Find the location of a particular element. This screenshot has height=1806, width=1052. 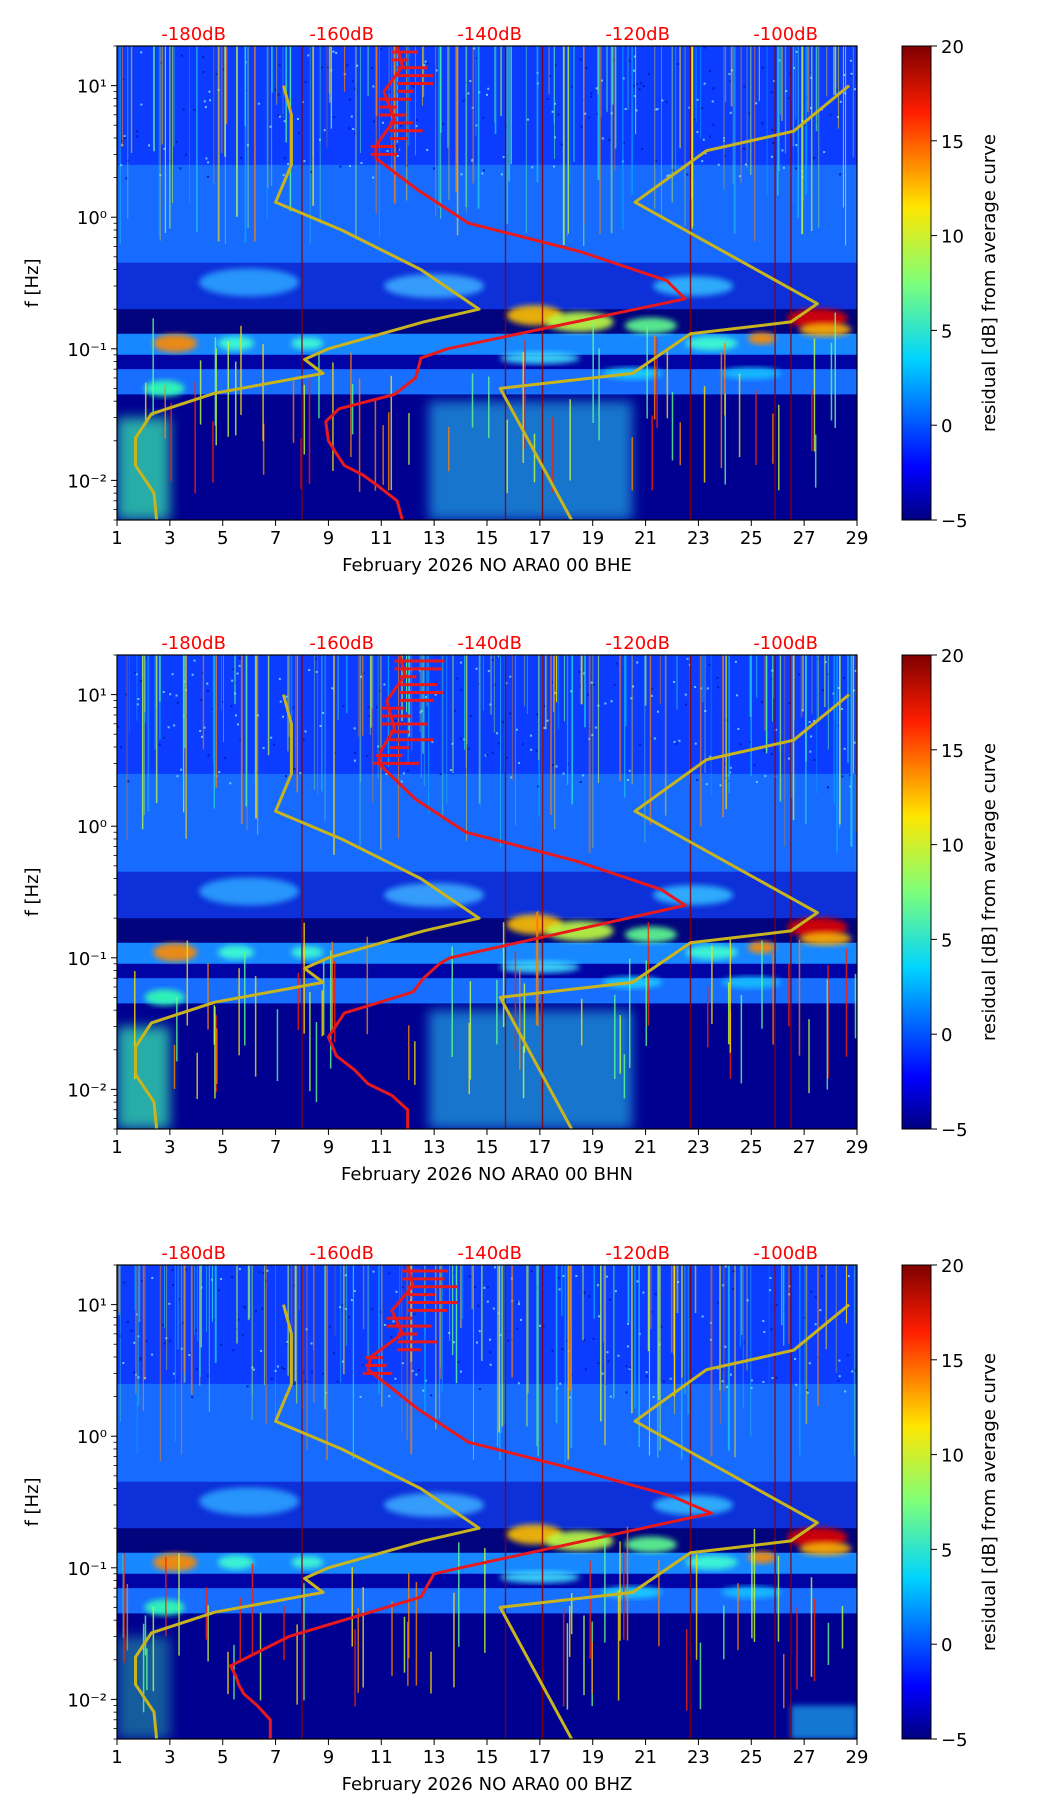

colorbar is located at coordinates (916, 1502).